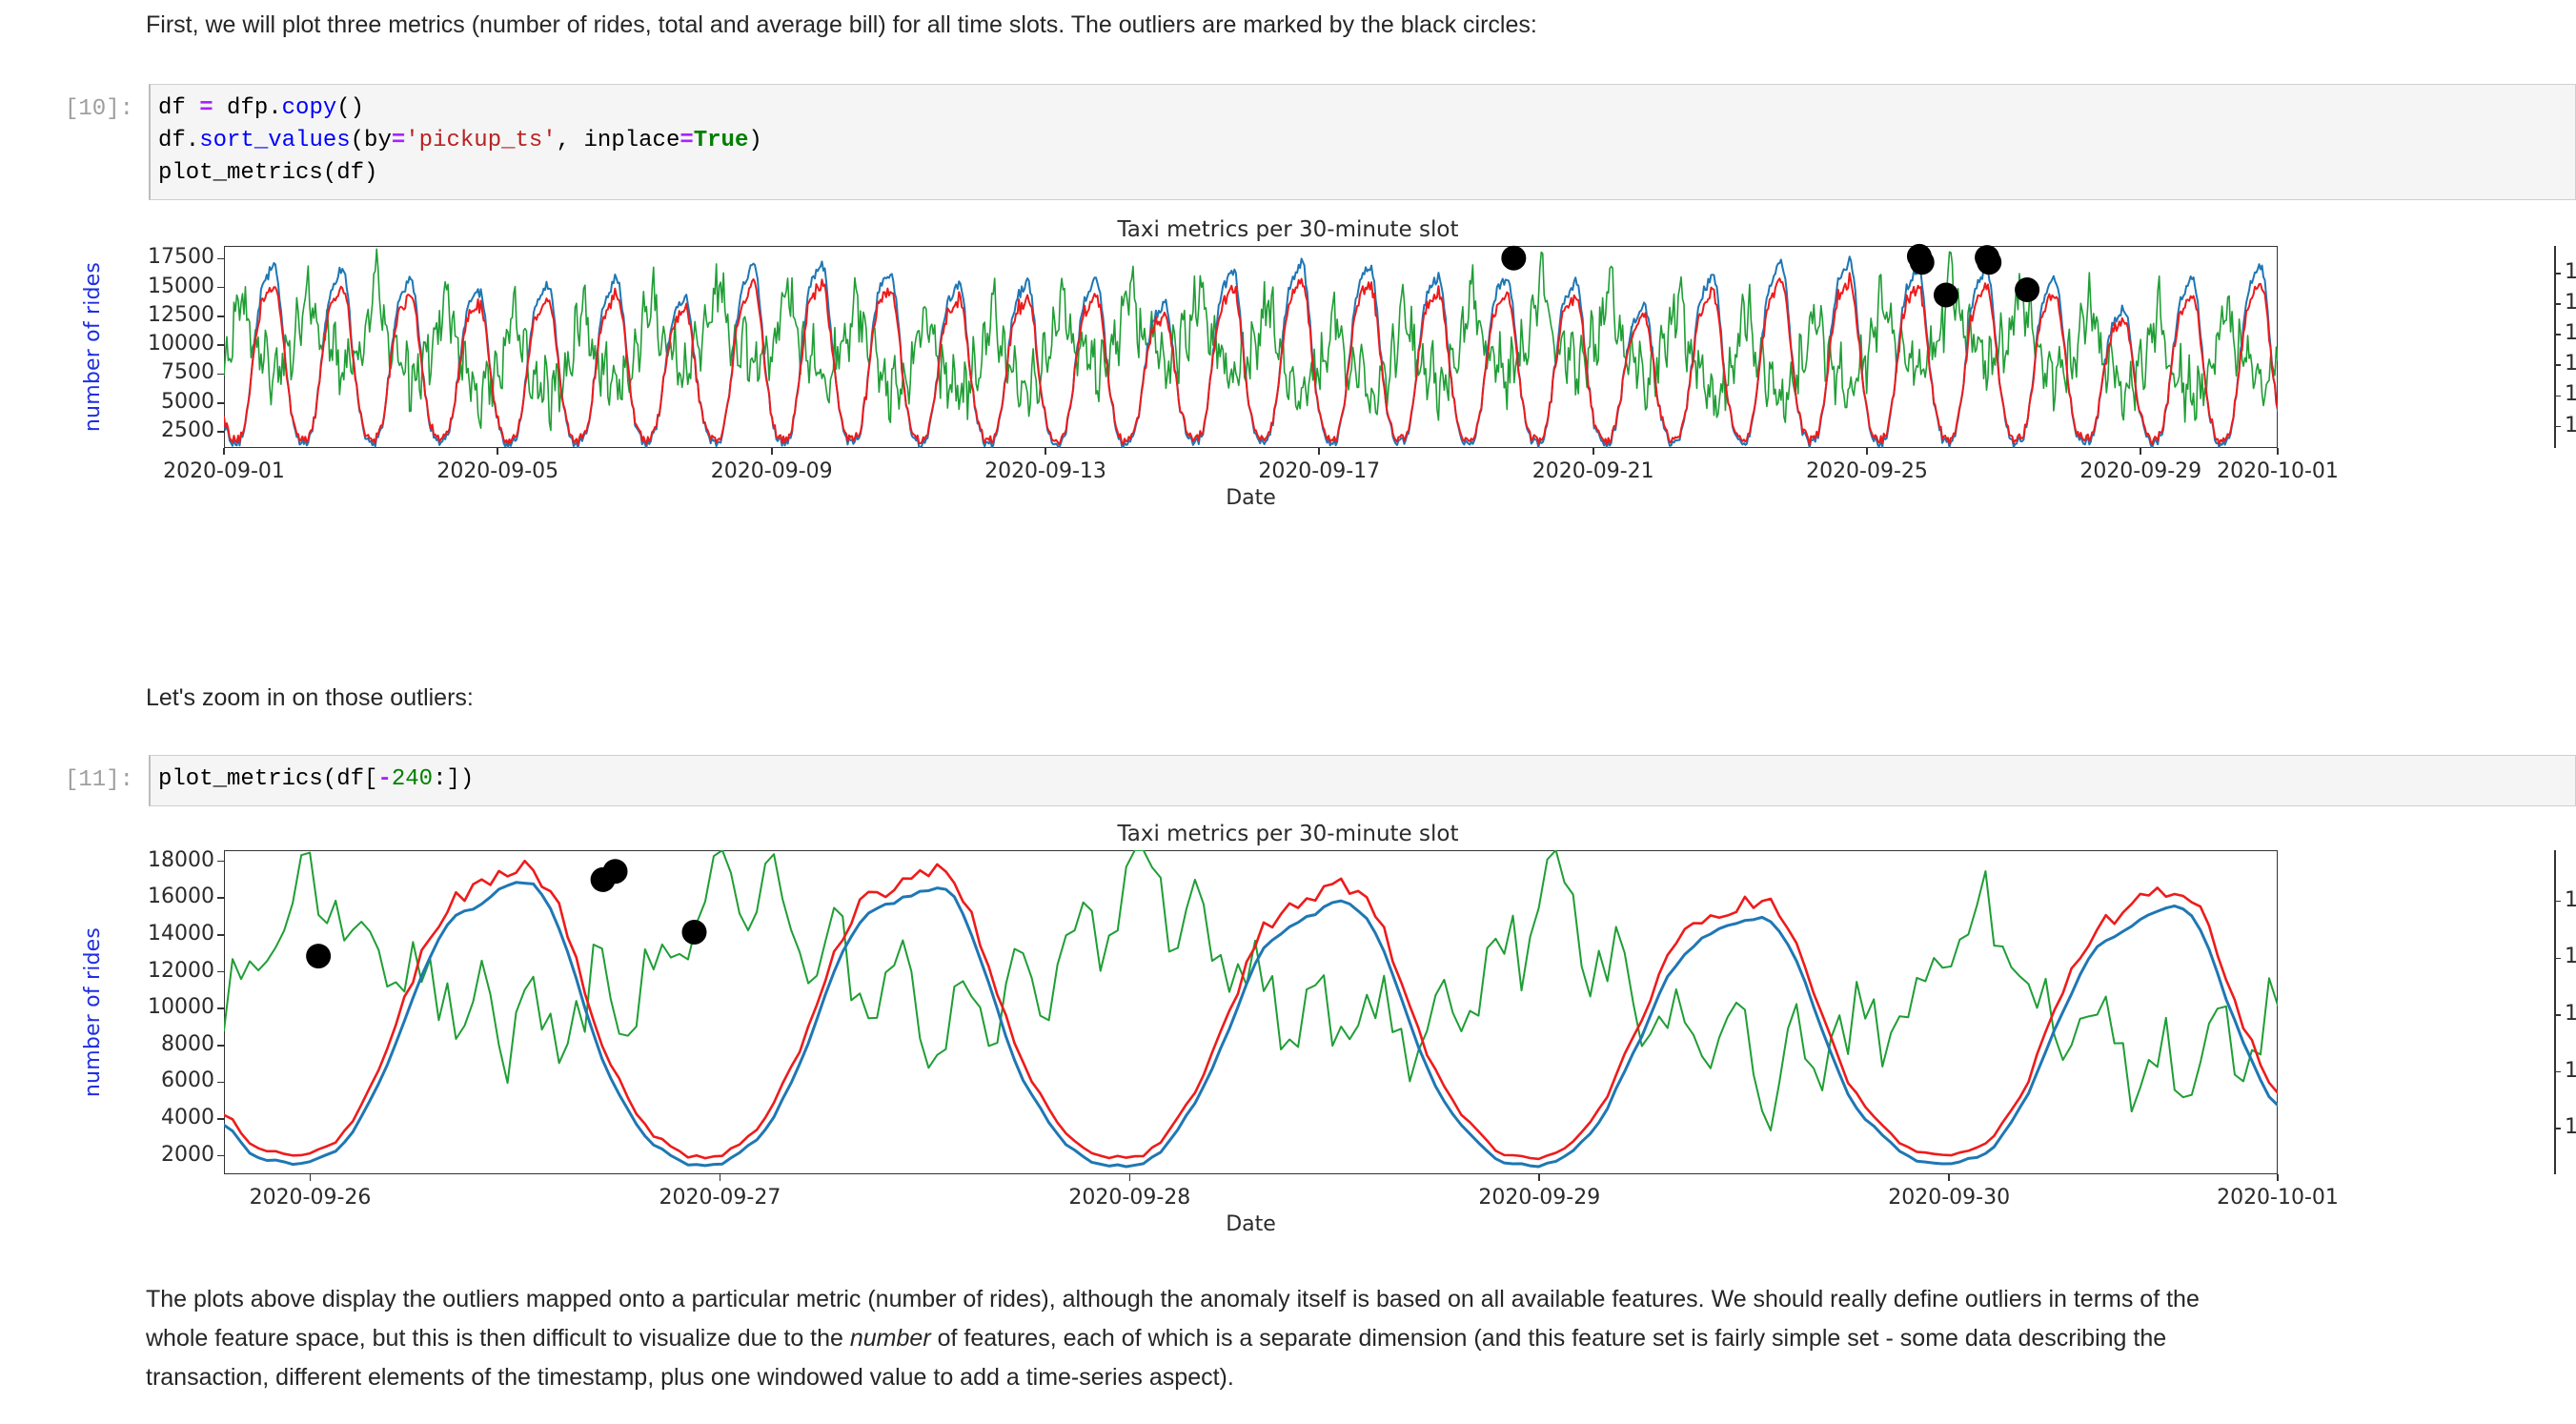 This screenshot has height=1424, width=2576. Describe the element at coordinates (1592, 471) in the screenshot. I see `chart-xtick: 2020-09-21` at that location.